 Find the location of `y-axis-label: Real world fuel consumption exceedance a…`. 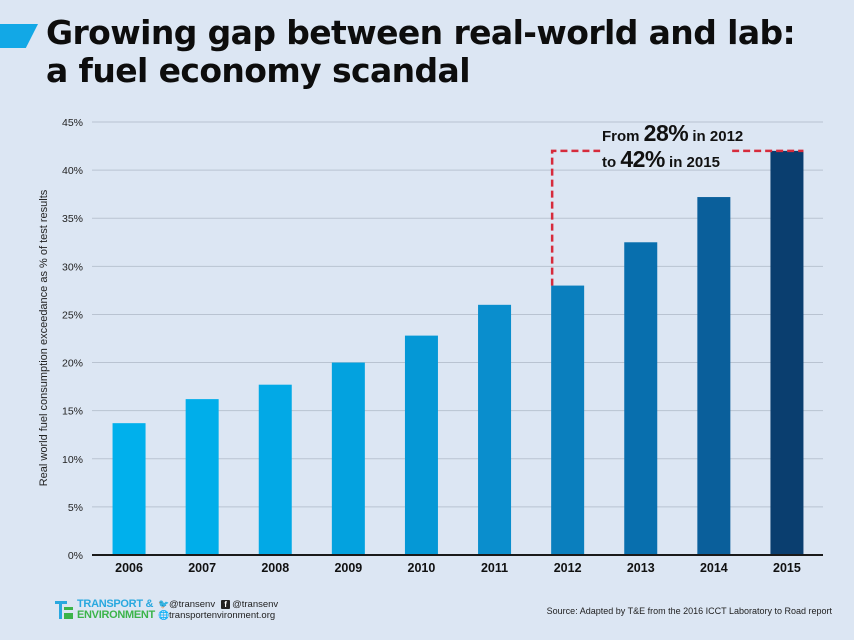

y-axis-label: Real world fuel consumption exceedance a… is located at coordinates (44, 338).